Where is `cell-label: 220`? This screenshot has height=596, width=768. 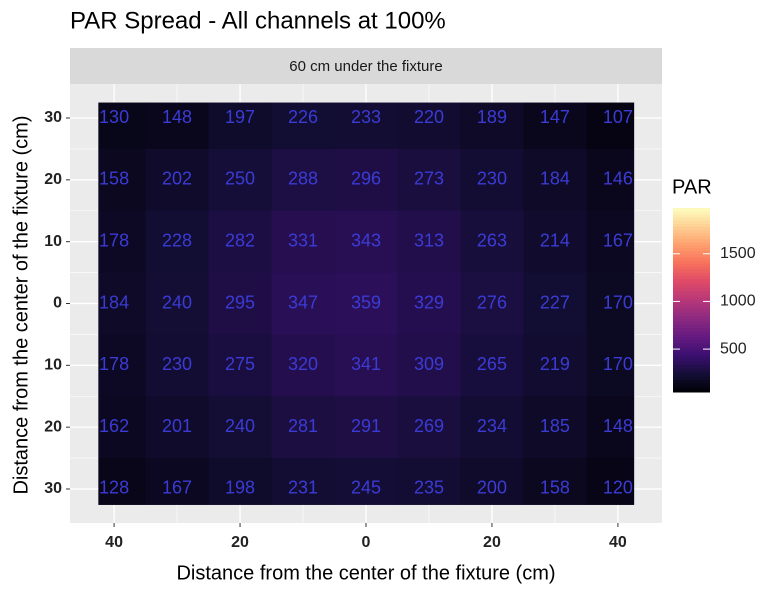 cell-label: 220 is located at coordinates (429, 117).